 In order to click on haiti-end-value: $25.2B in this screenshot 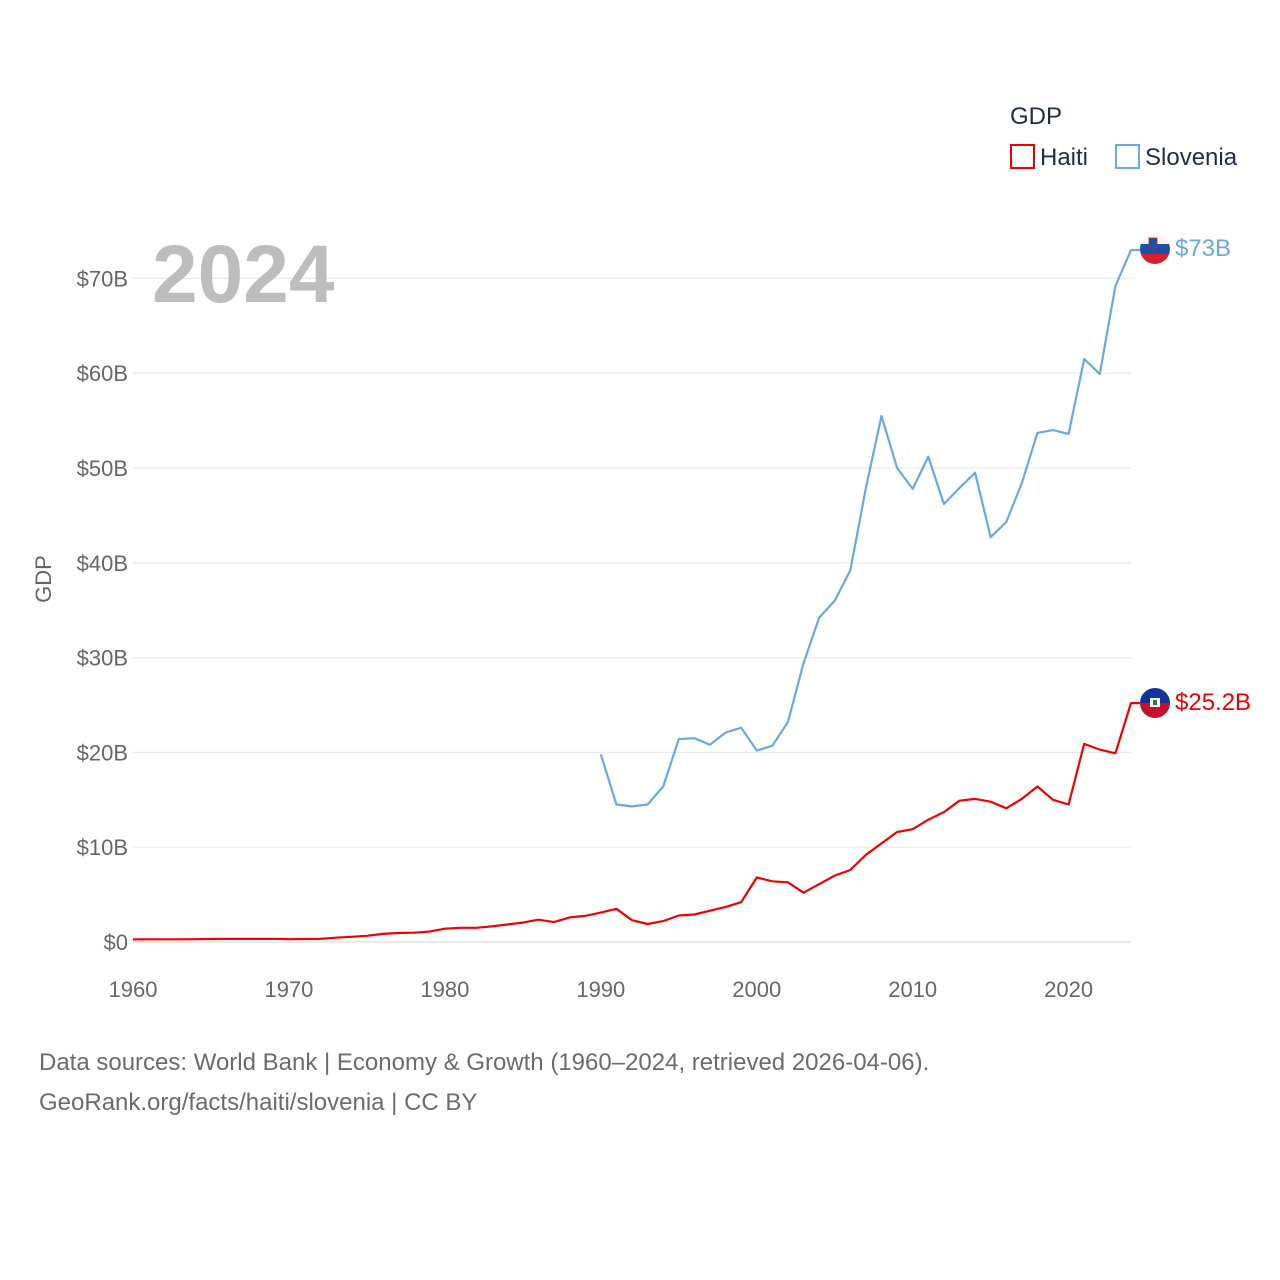, I will do `click(1213, 702)`.